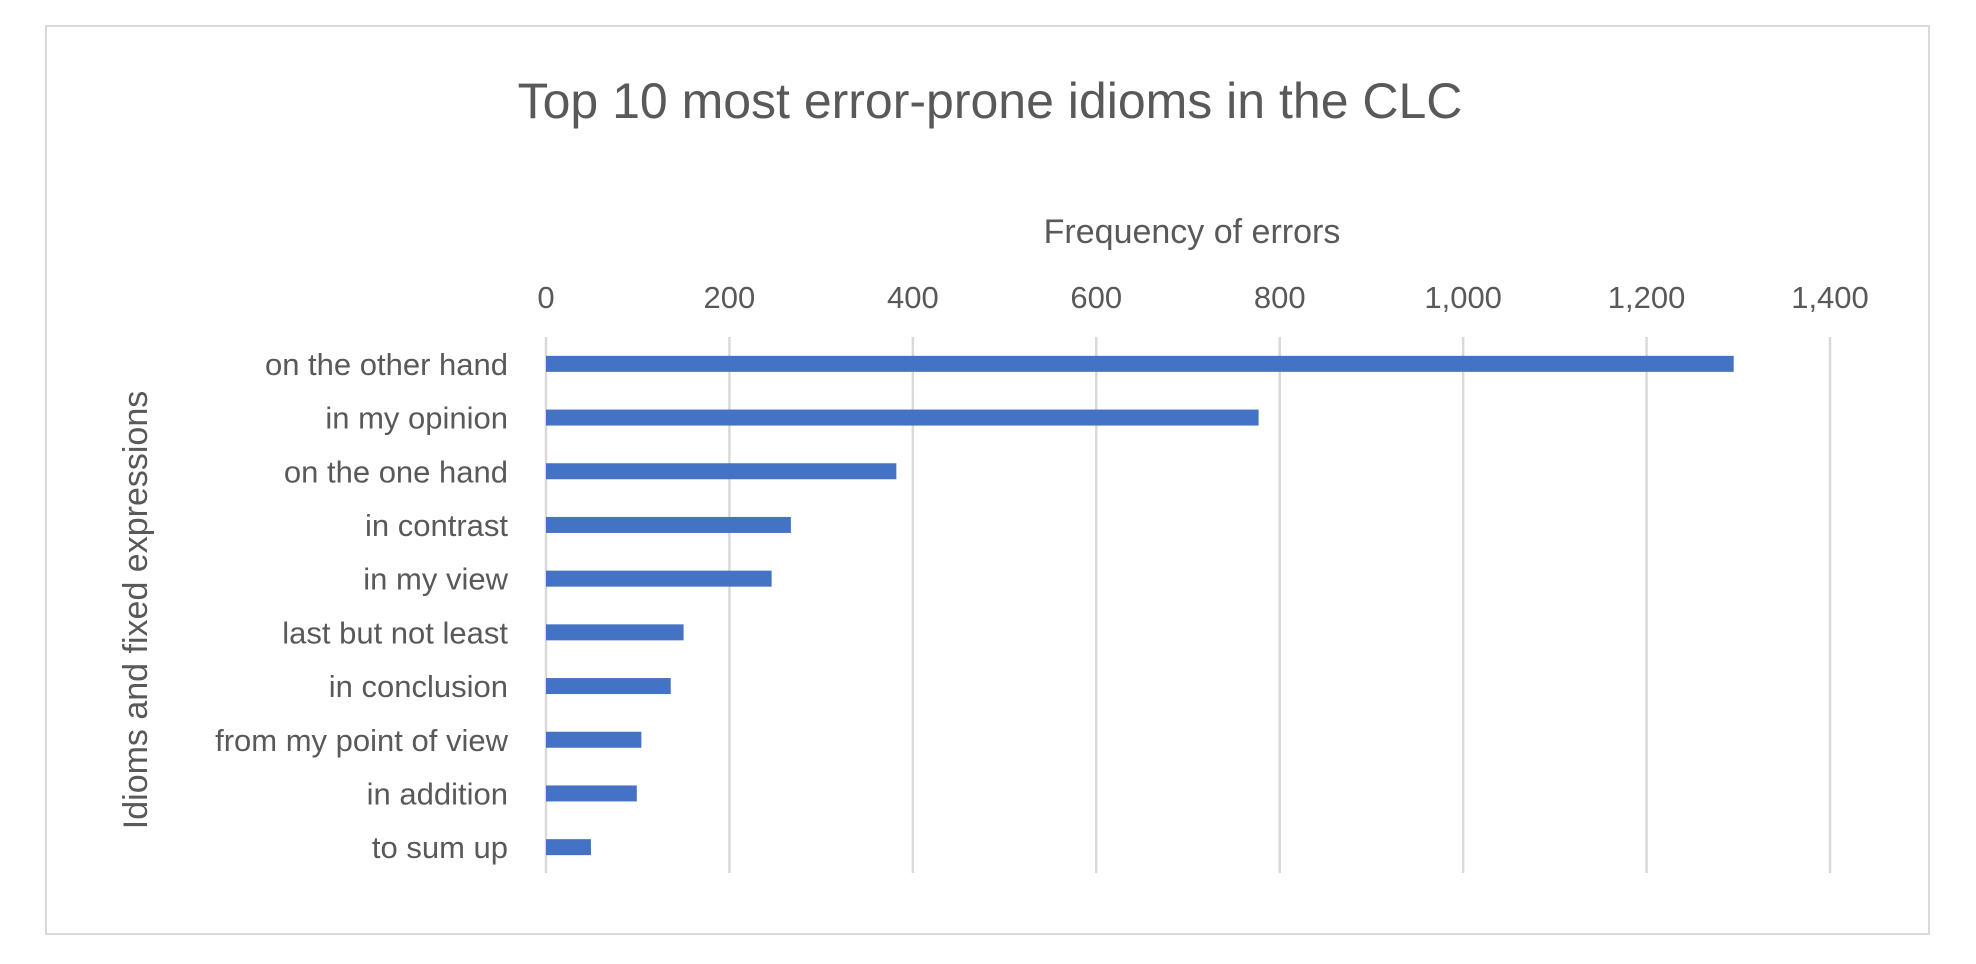 The image size is (1976, 964). What do you see at coordinates (1280, 297) in the screenshot?
I see `x-tick-label: 800` at bounding box center [1280, 297].